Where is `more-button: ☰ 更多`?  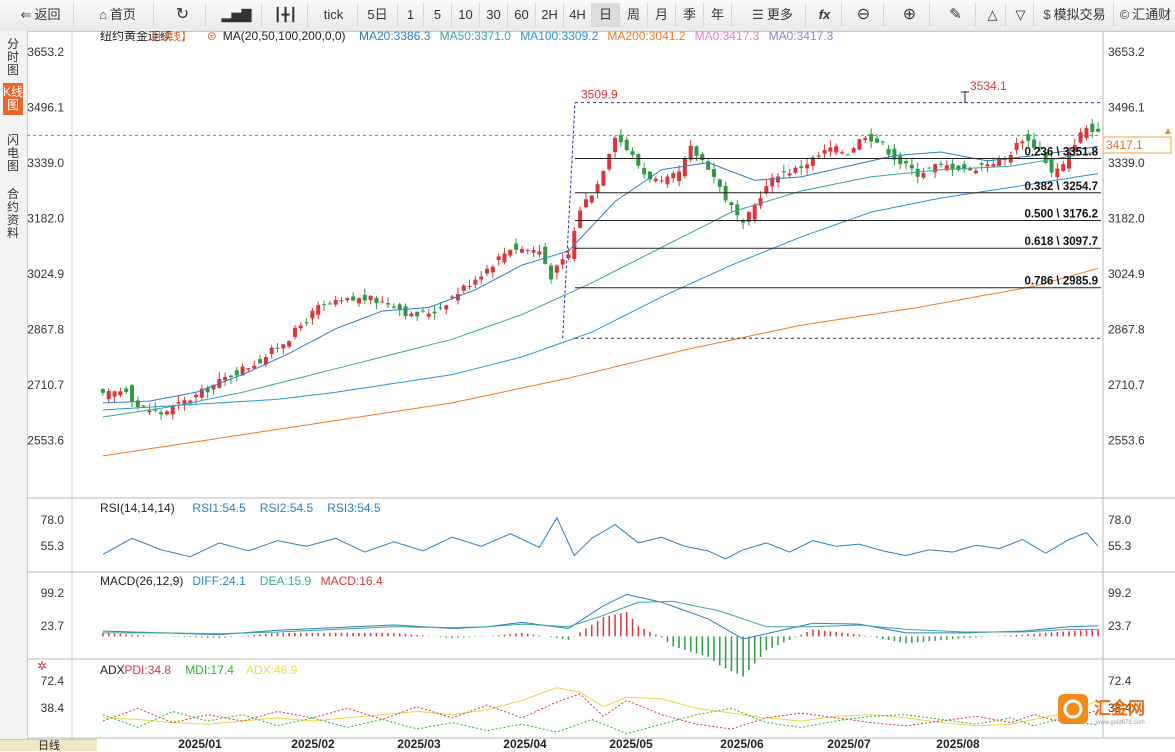 more-button: ☰ 更多 is located at coordinates (773, 15).